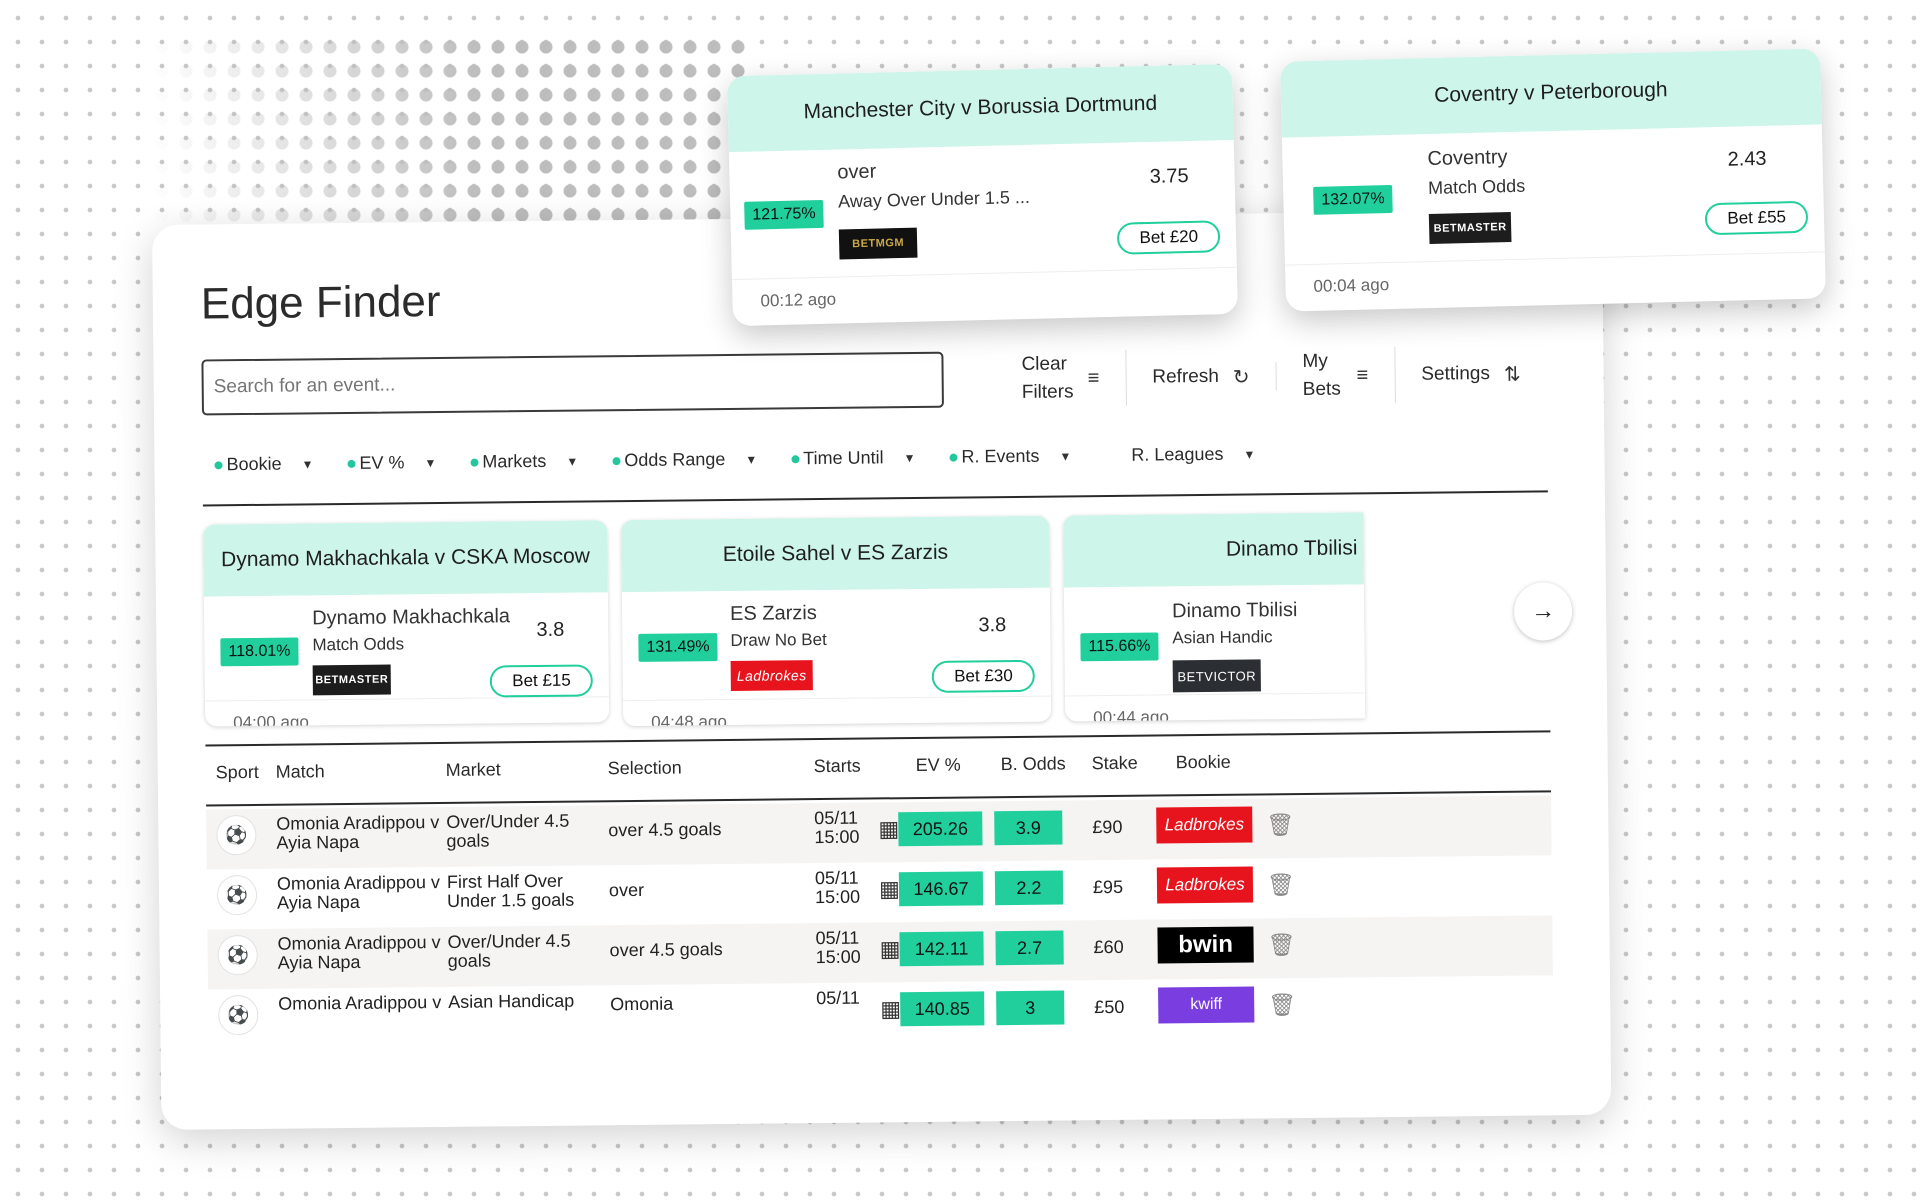  Describe the element at coordinates (300, 771) in the screenshot. I see `col-match: Match` at that location.